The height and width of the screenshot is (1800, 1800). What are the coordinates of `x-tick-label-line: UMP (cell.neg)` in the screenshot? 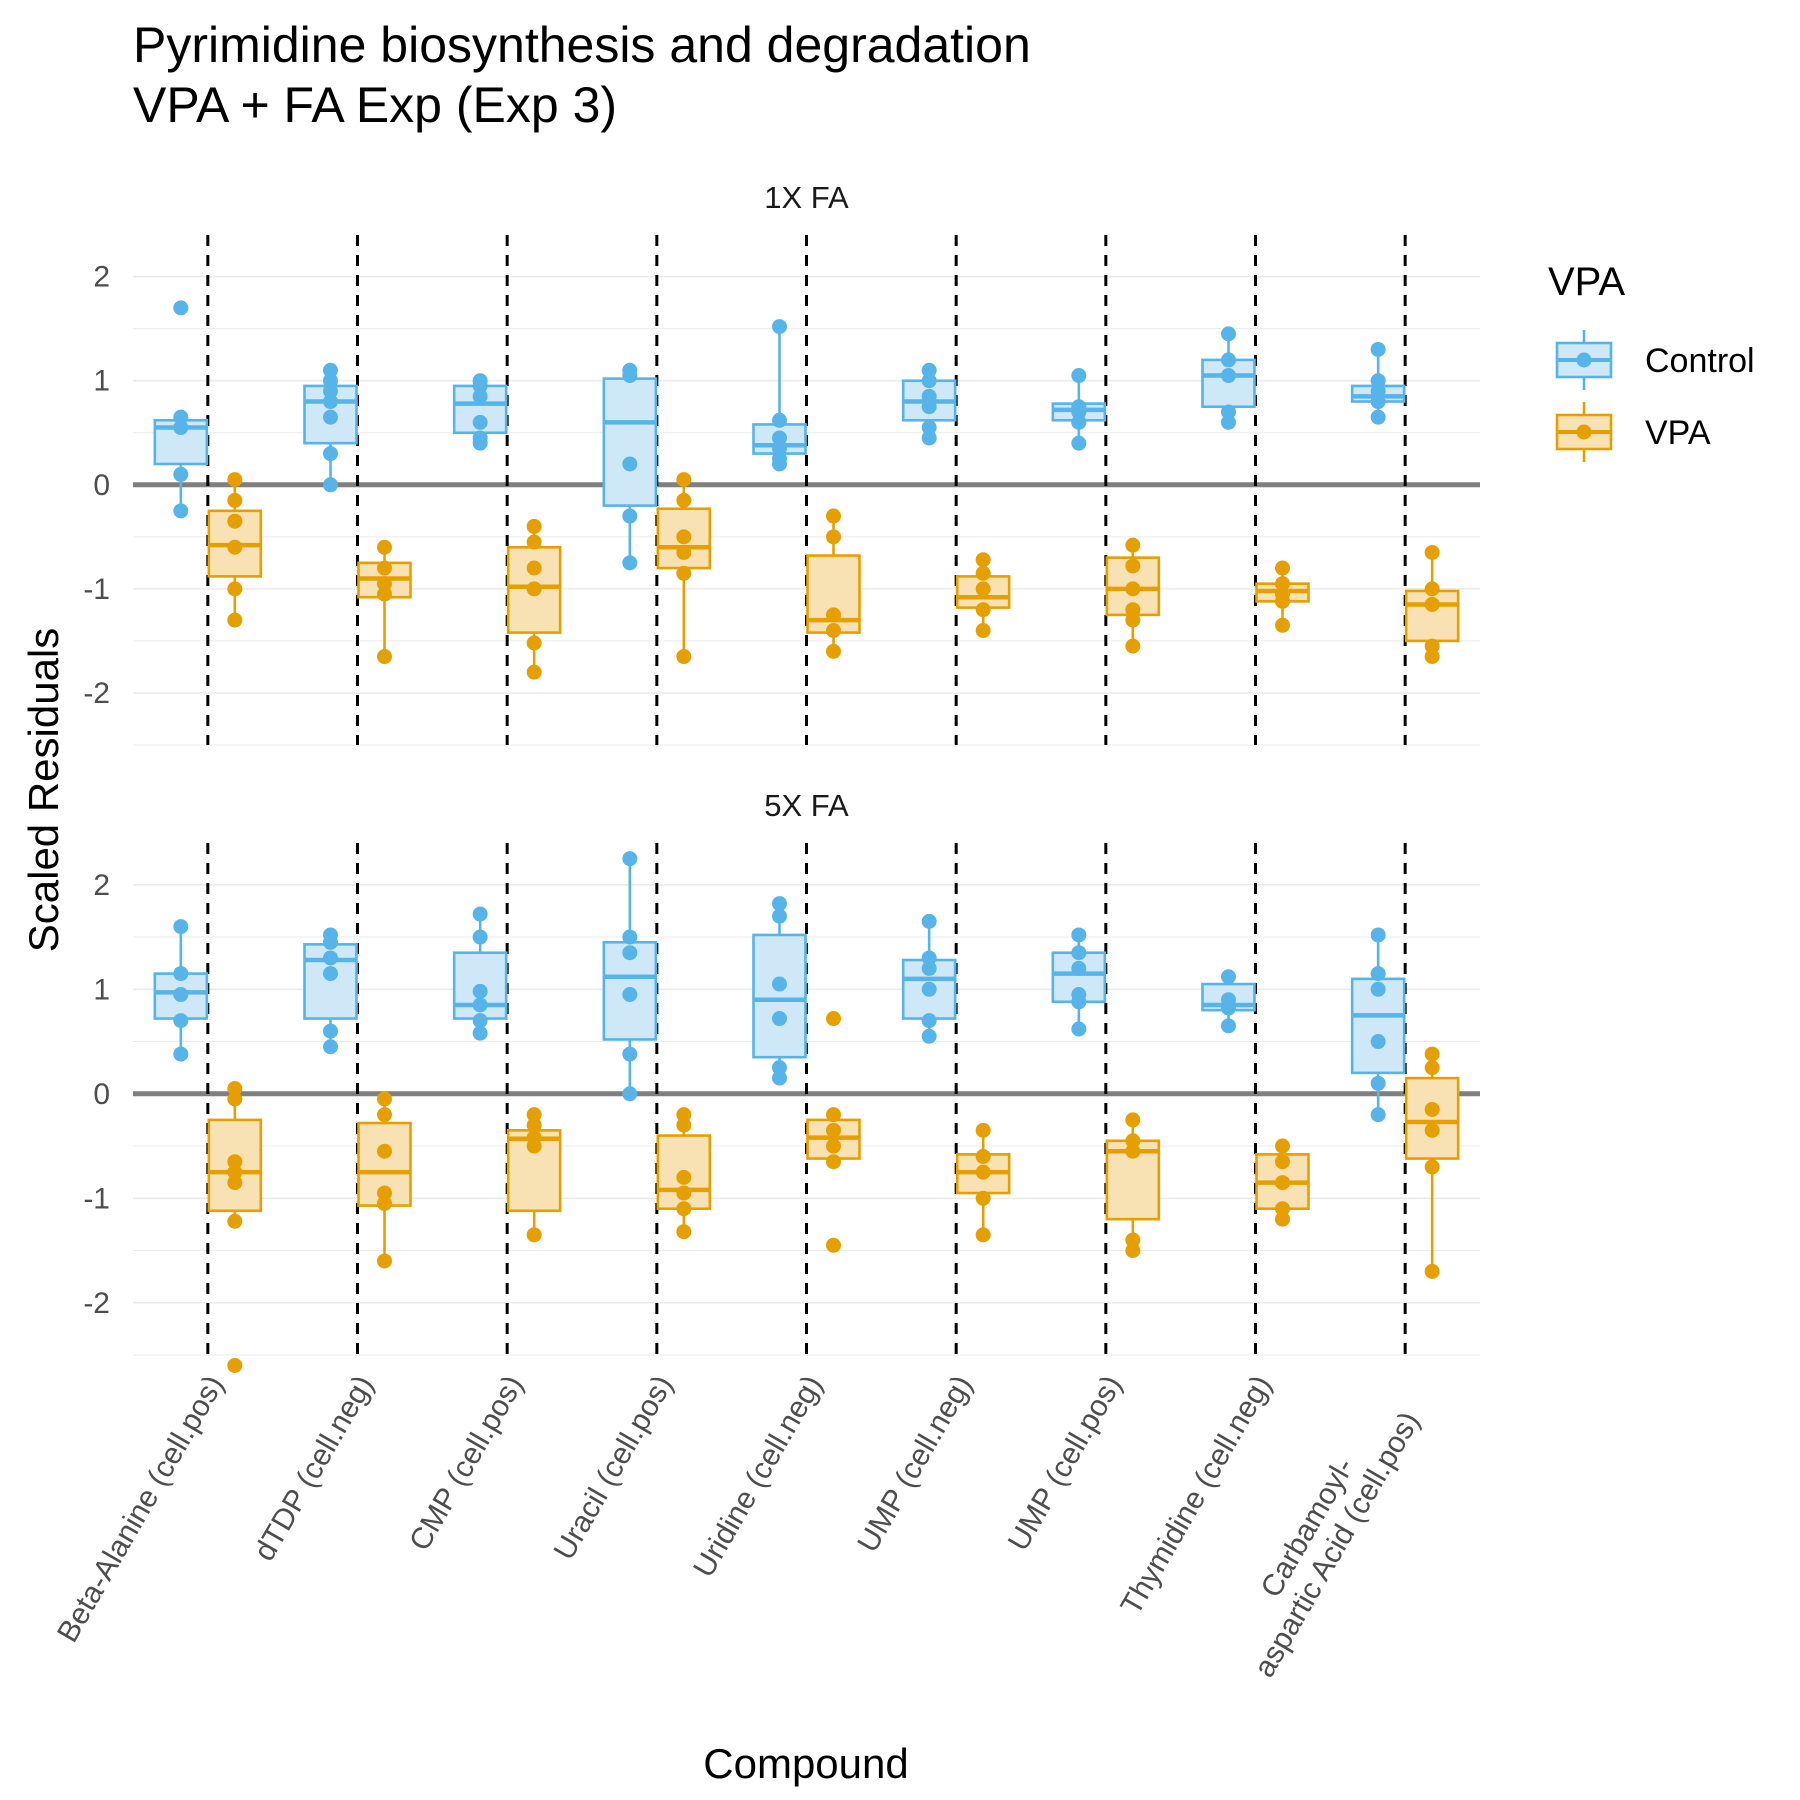 It's located at (915, 1464).